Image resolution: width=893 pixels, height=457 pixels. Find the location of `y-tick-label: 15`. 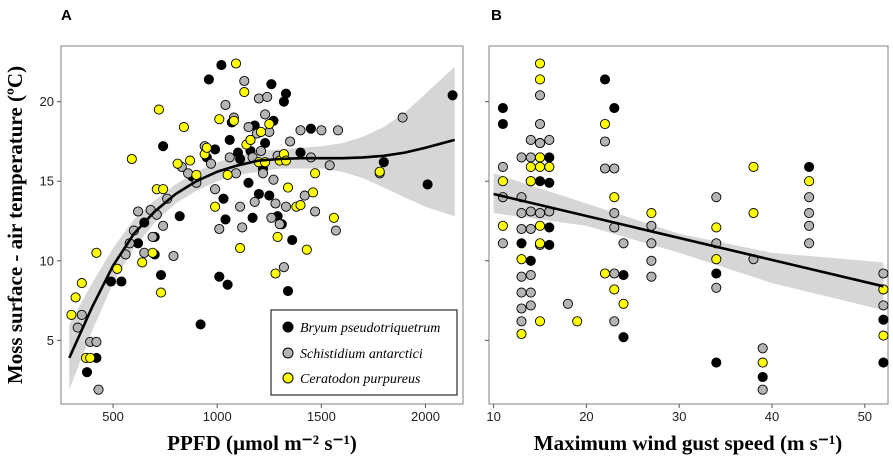

y-tick-label: 15 is located at coordinates (47, 181).